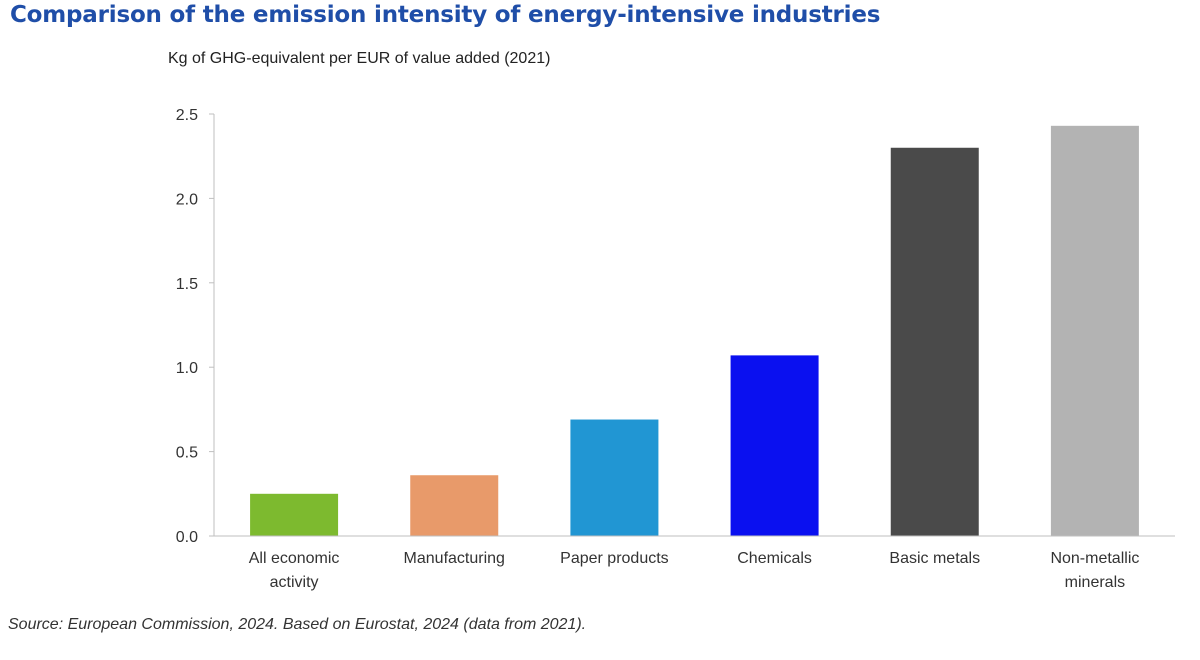 This screenshot has height=660, width=1200. What do you see at coordinates (187, 199) in the screenshot?
I see `y-tick-label: 2.0` at bounding box center [187, 199].